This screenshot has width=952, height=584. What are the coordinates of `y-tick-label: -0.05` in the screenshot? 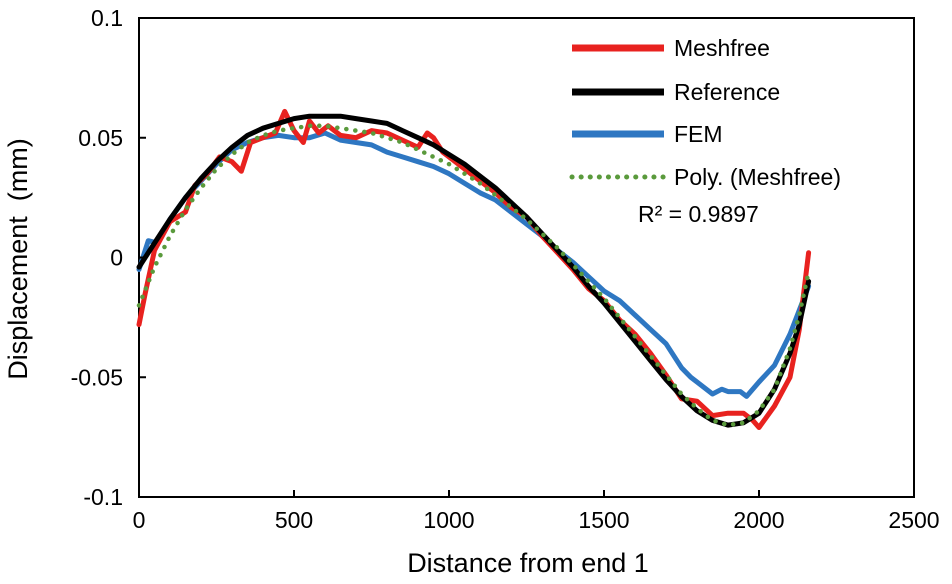 It's located at (97, 377).